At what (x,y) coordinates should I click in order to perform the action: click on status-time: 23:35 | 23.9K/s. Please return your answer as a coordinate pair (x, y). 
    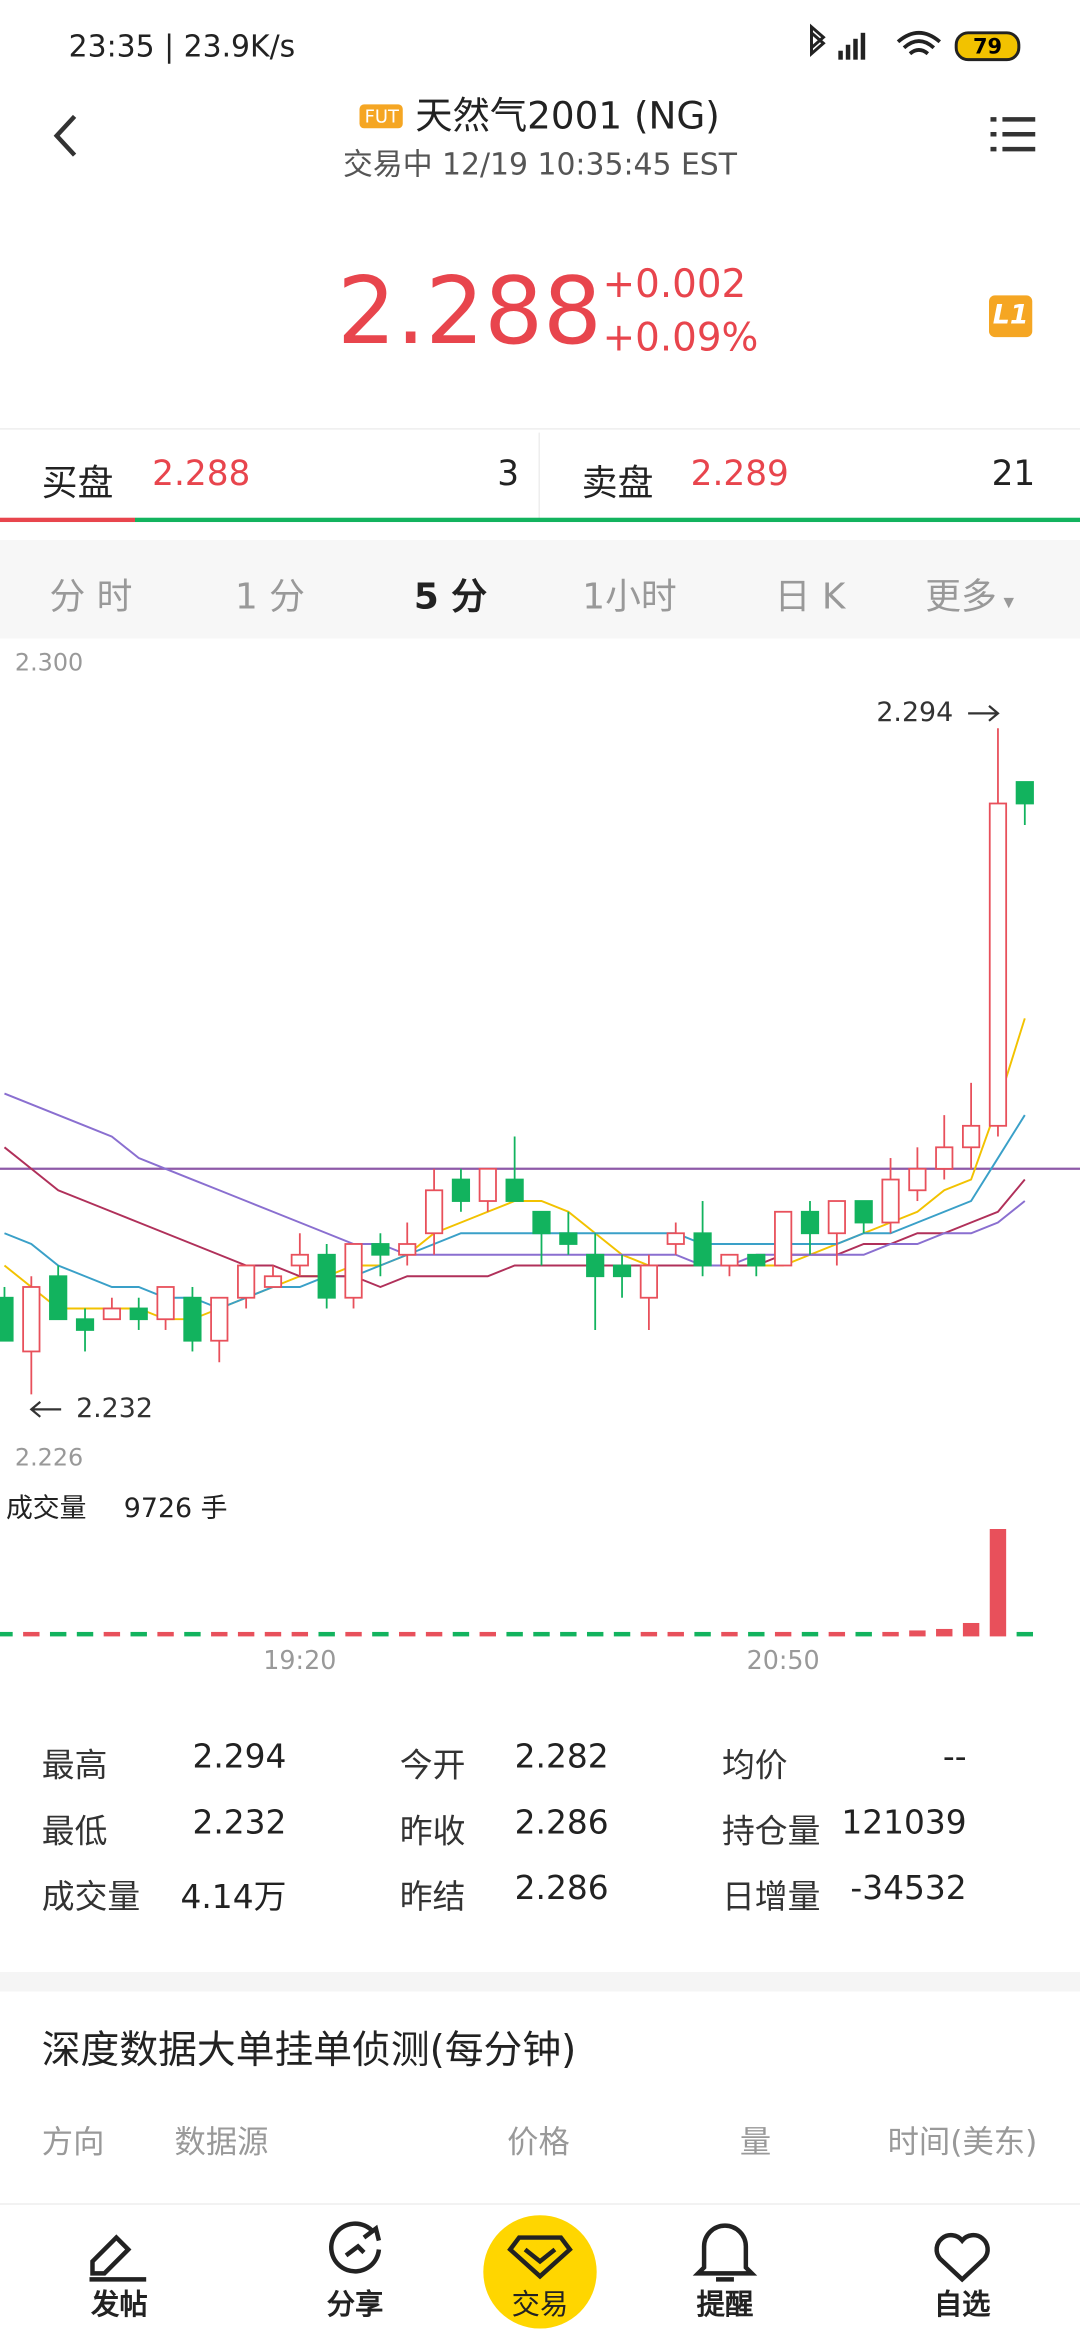
    Looking at the image, I should click on (182, 46).